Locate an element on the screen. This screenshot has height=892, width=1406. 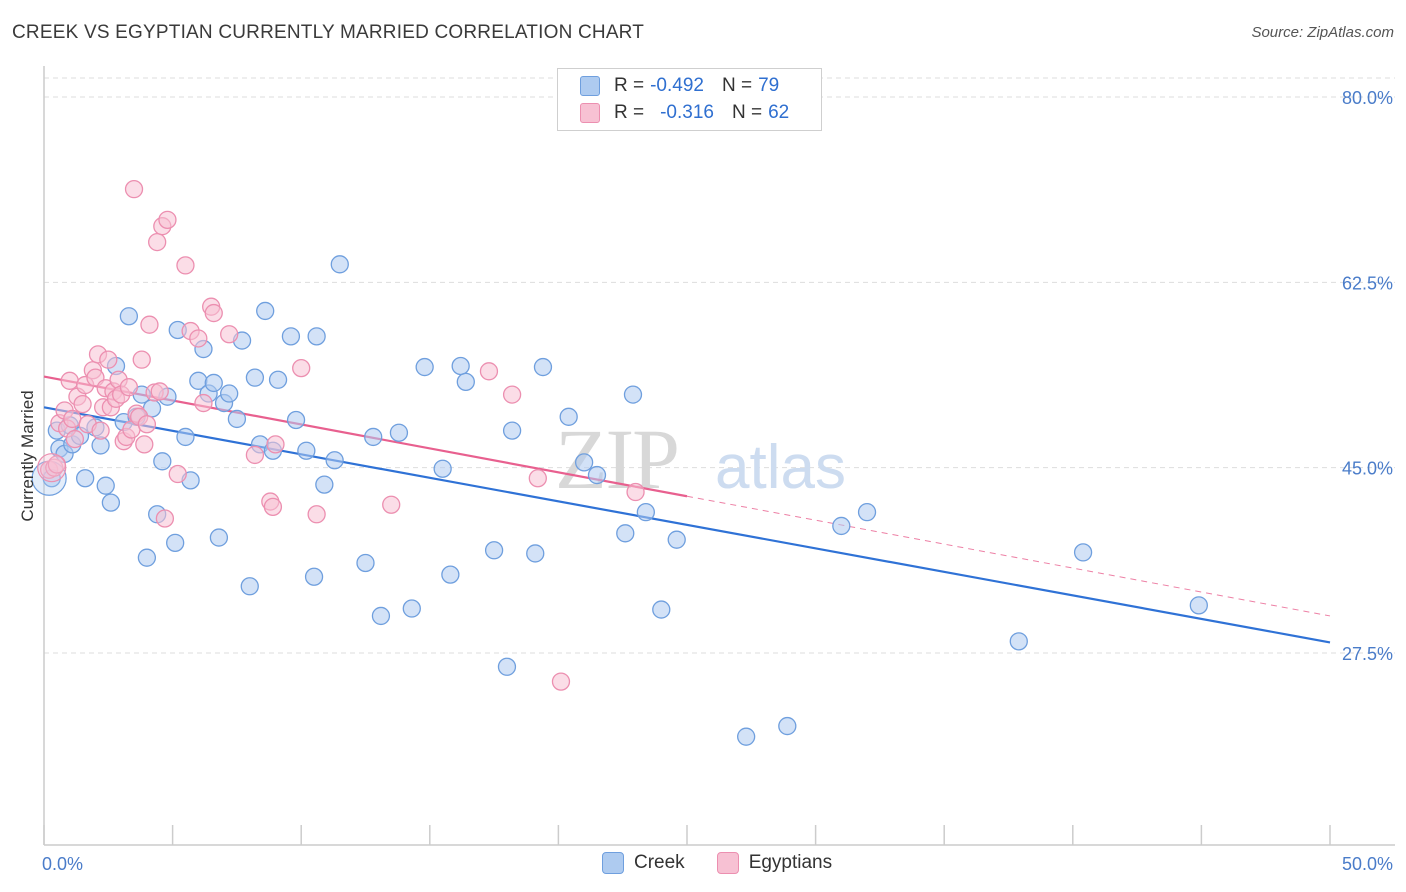
x-tick-label: 50.0% is located at coordinates (1367, 864).